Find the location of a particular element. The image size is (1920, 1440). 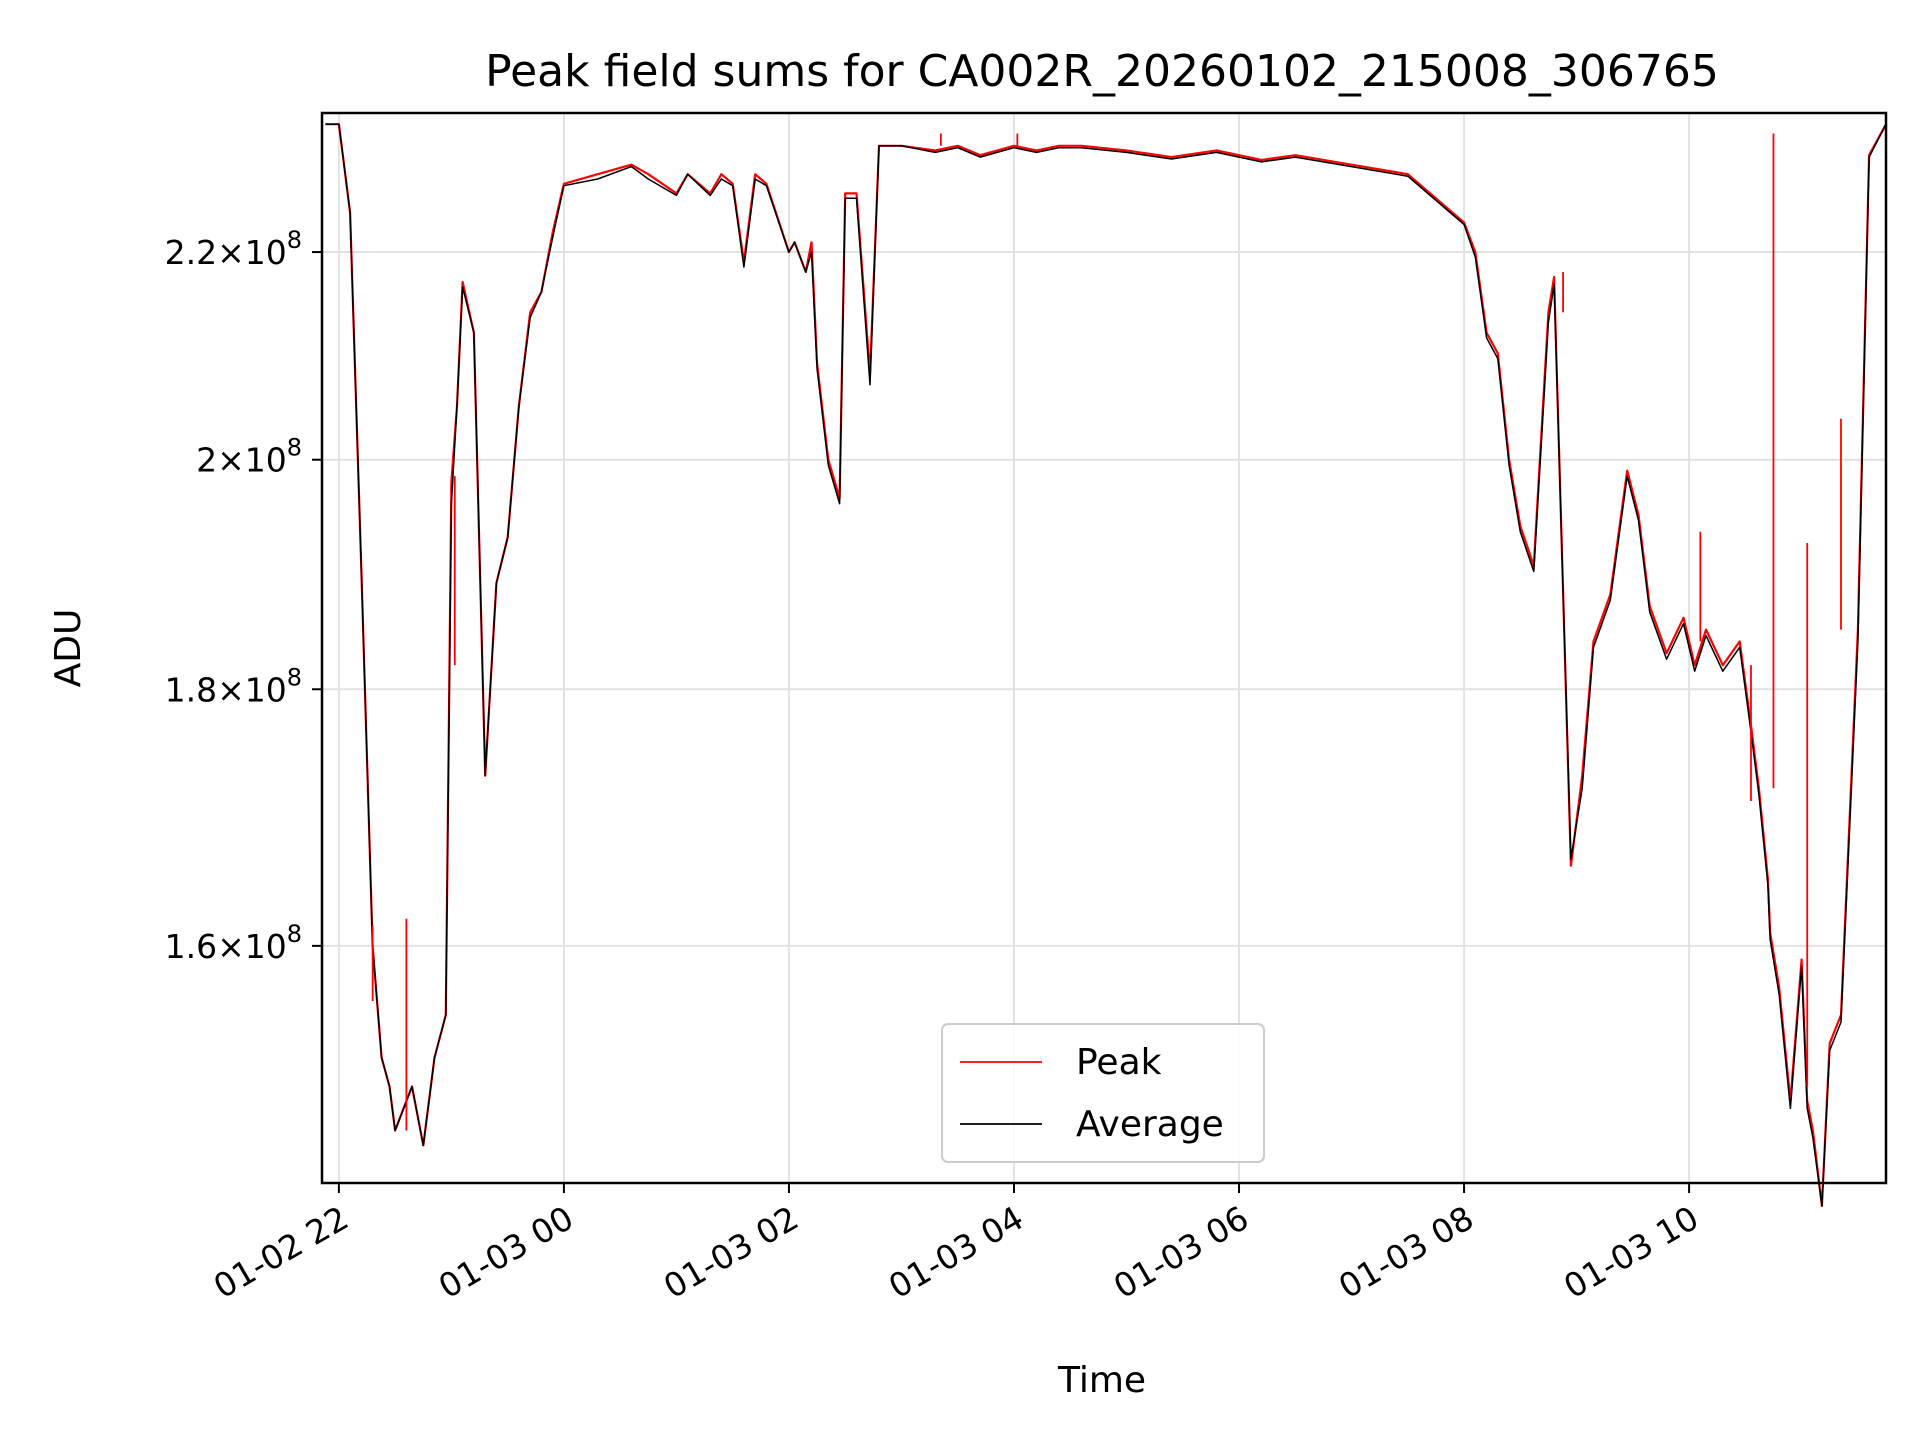

legend-box is located at coordinates (1103, 1093).